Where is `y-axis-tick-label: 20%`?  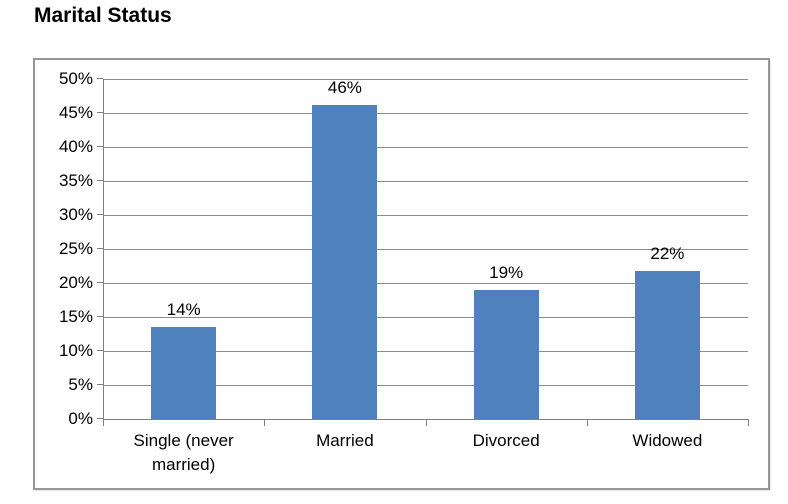
y-axis-tick-label: 20% is located at coordinates (75, 282).